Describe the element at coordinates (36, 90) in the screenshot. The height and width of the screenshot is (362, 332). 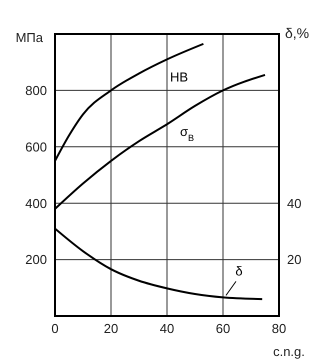
I see `y-tick-label: 800` at that location.